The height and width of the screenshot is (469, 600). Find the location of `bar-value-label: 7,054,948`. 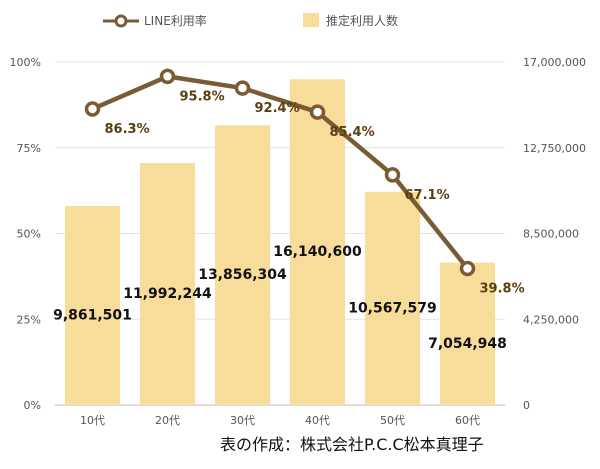

bar-value-label: 7,054,948 is located at coordinates (467, 344).